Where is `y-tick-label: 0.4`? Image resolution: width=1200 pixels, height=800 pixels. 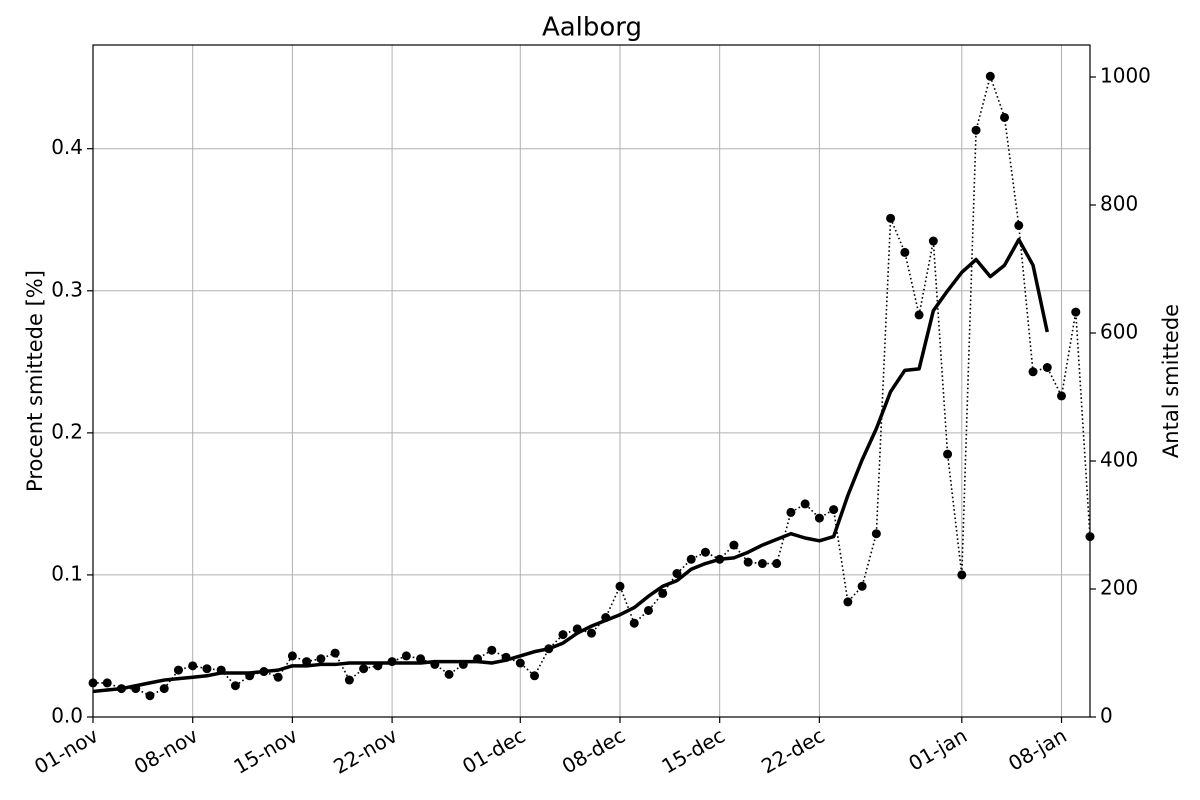
y-tick-label: 0.4 is located at coordinates (67, 147).